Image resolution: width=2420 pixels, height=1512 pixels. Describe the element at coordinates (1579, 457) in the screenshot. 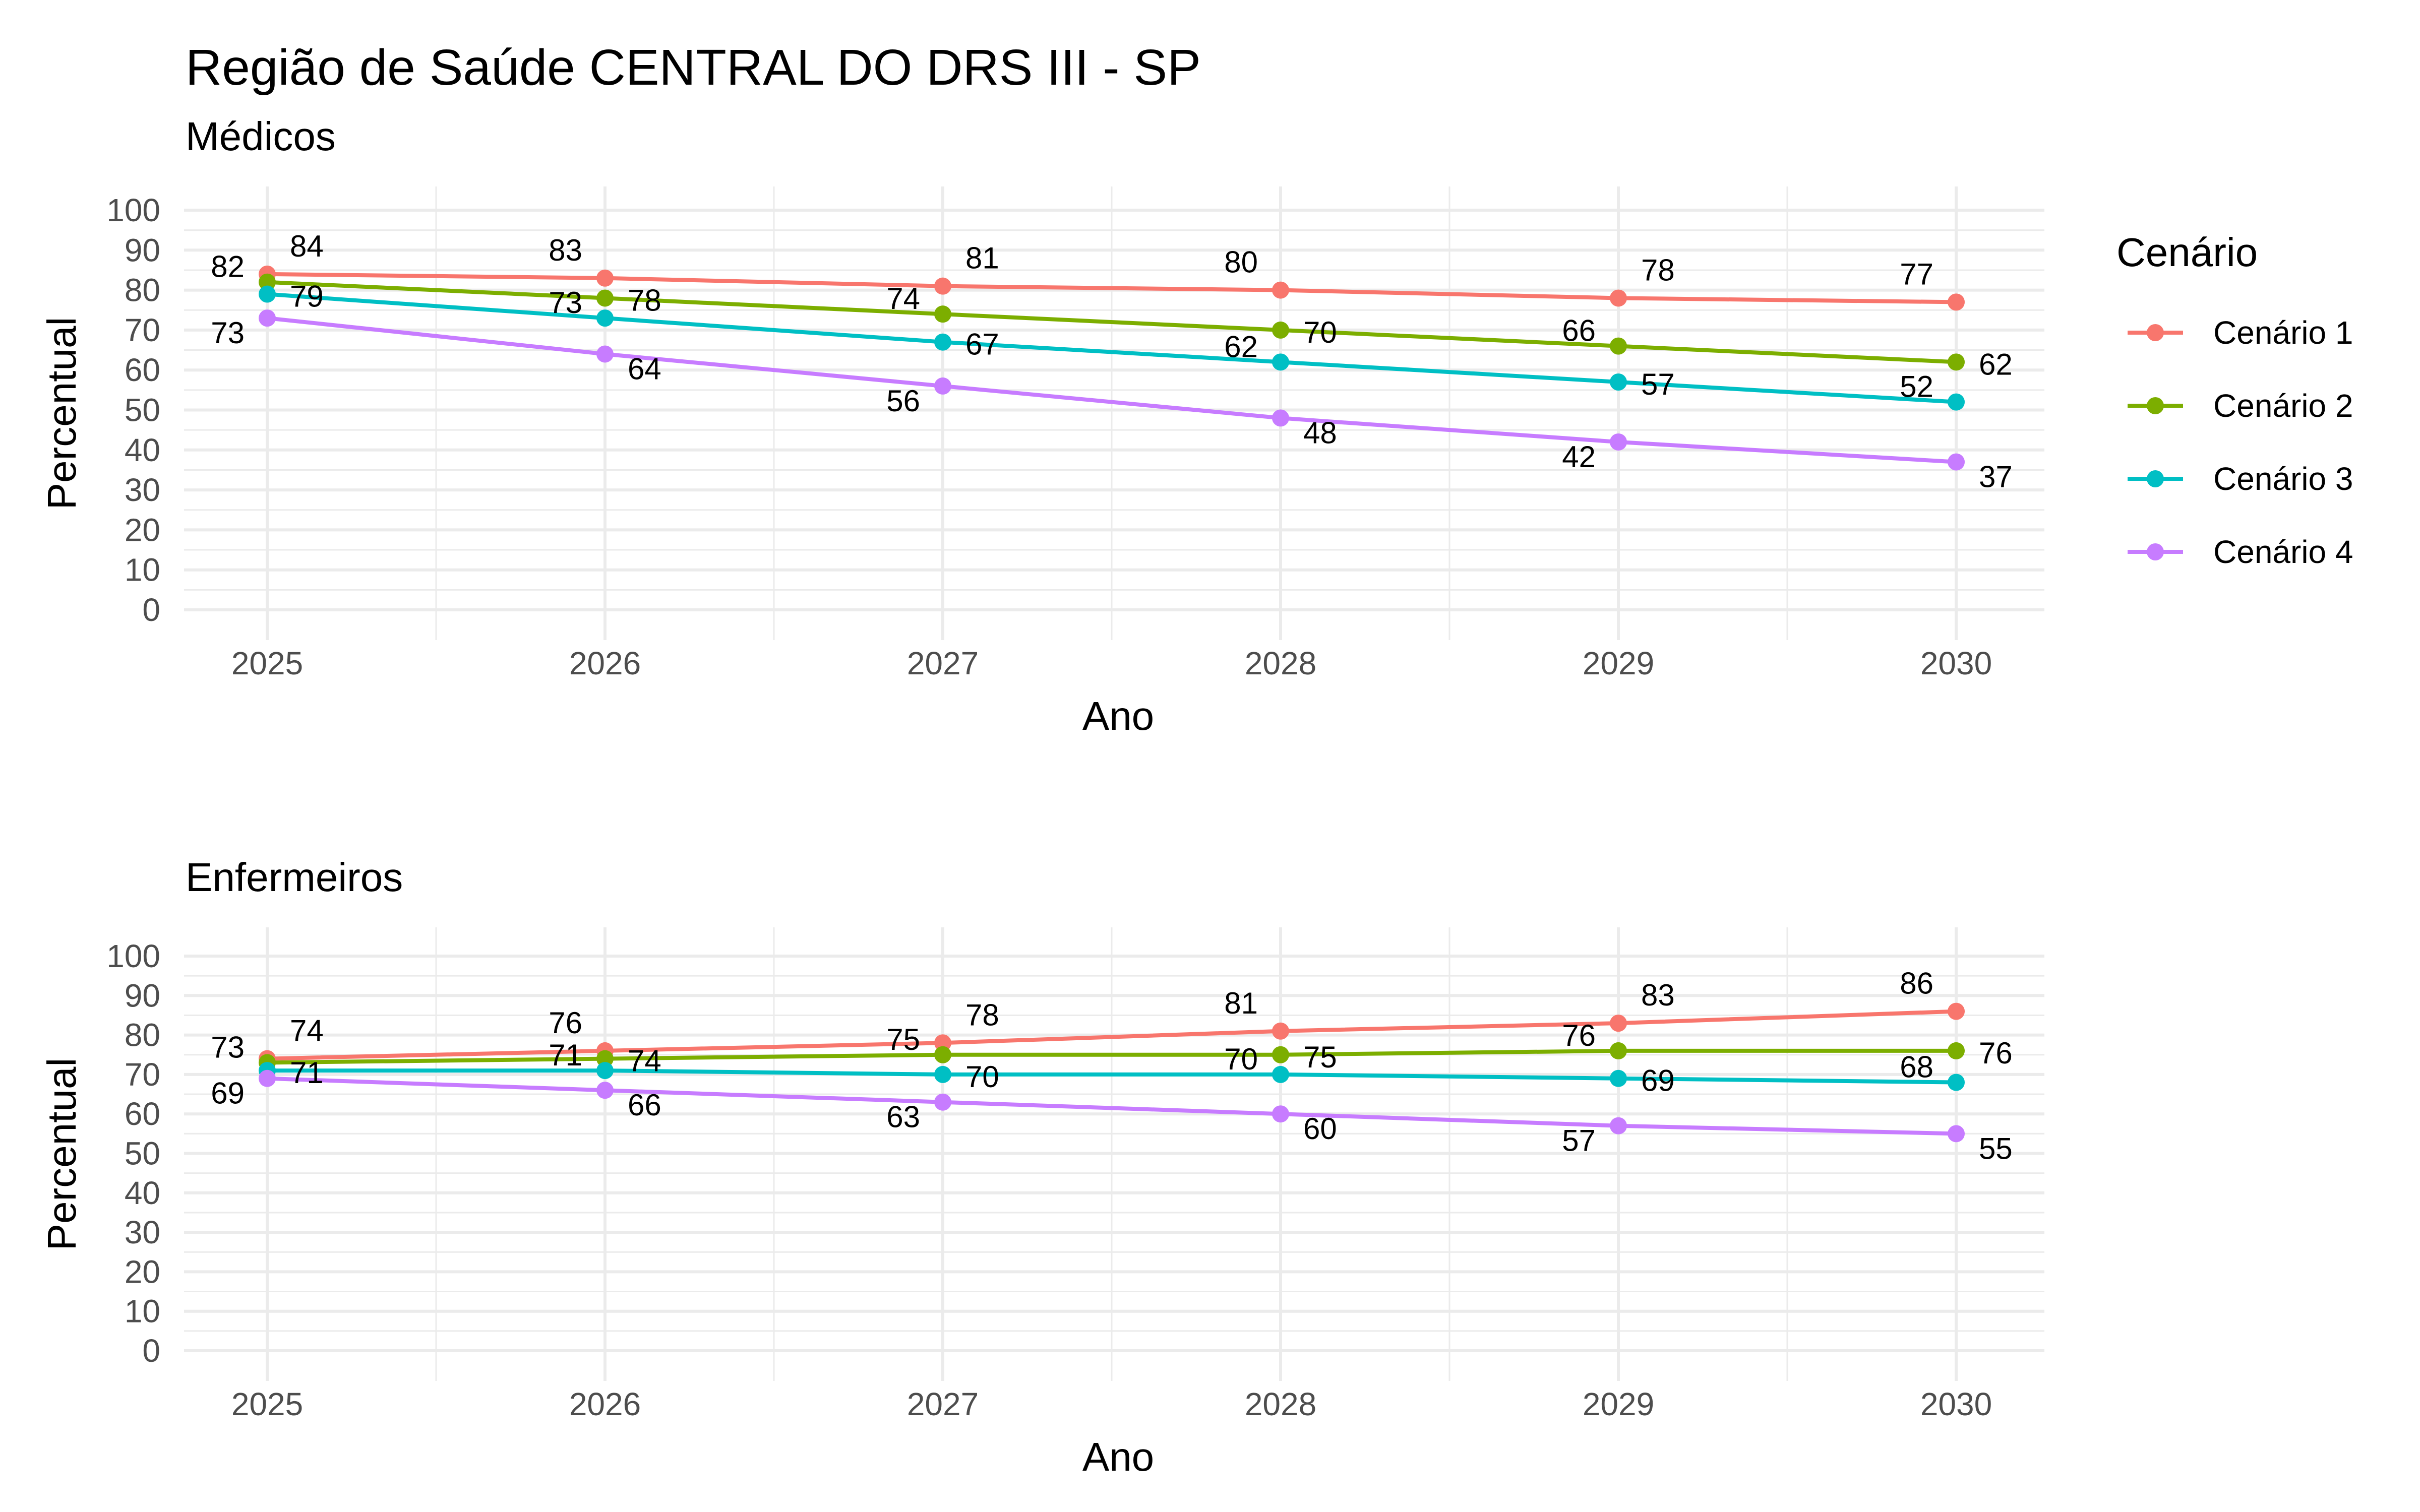

I see `data-label: 42` at that location.